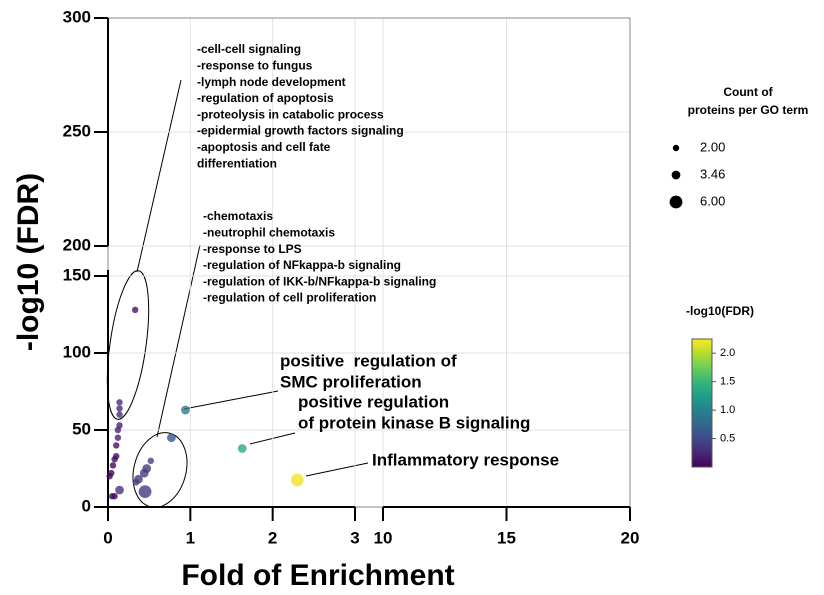  What do you see at coordinates (269, 232) in the screenshot?
I see `annotation: -neutrophil chemotaxis` at bounding box center [269, 232].